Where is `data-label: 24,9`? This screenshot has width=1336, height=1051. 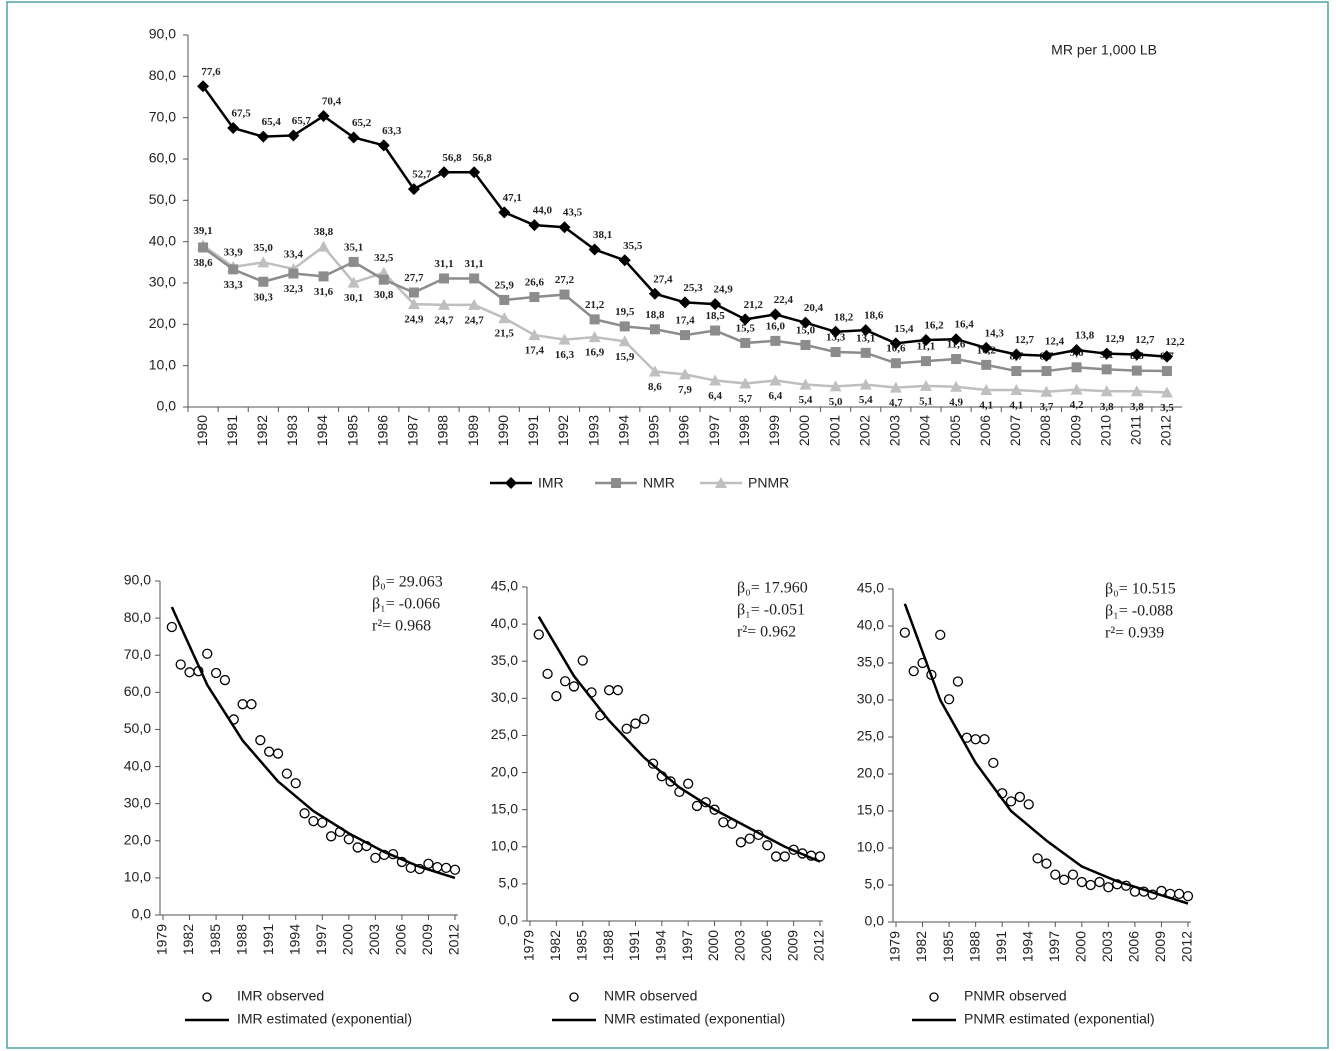 data-label: 24,9 is located at coordinates (414, 320).